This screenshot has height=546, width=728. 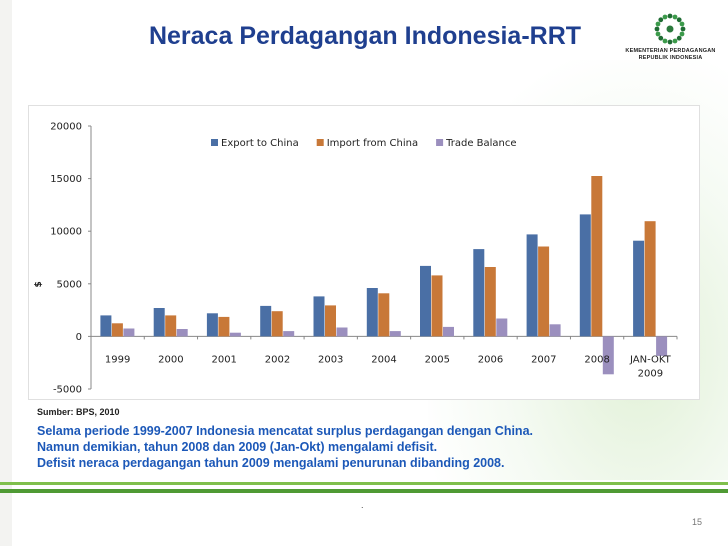 I want to click on footer-rule-light, so click(x=364, y=483).